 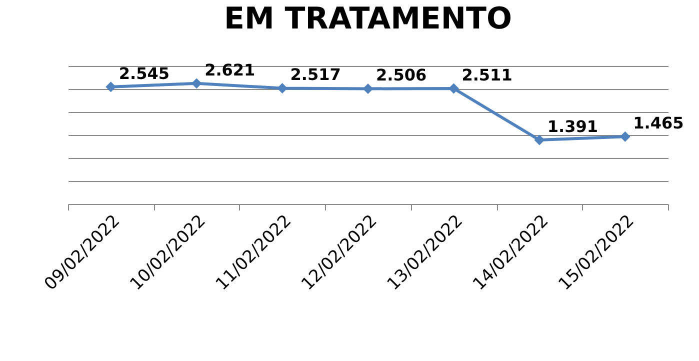 What do you see at coordinates (658, 123) in the screenshot?
I see `data-label: 1.465` at bounding box center [658, 123].